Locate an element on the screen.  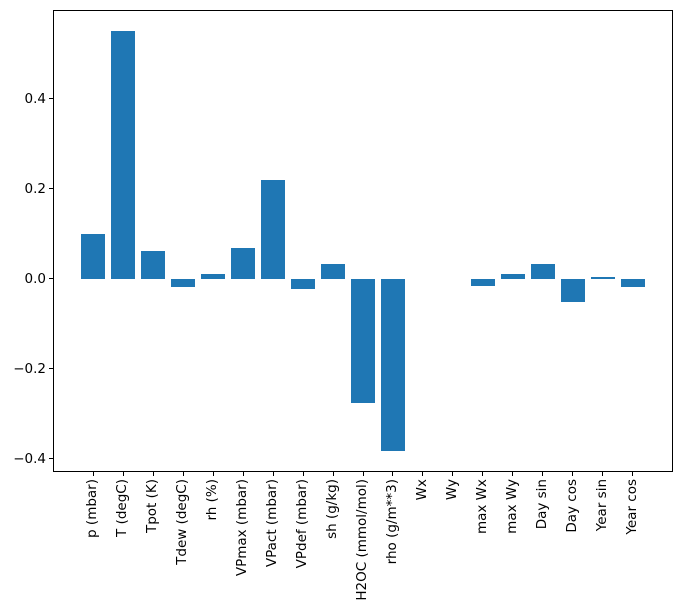
x-tick-label: Year cos is located at coordinates (631, 507).